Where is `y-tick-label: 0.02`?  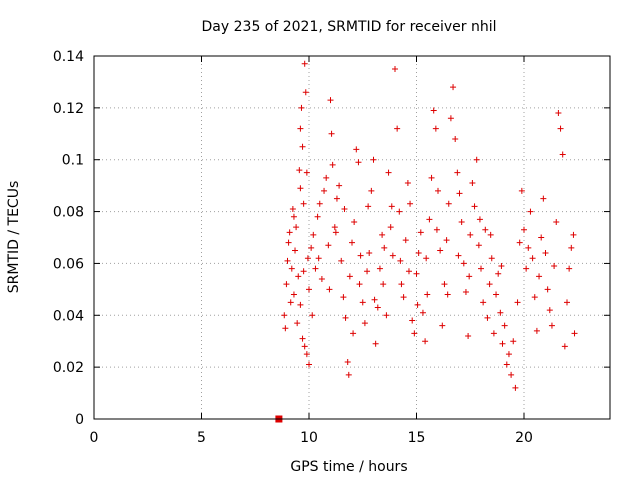
y-tick-label: 0.02 is located at coordinates (68, 368).